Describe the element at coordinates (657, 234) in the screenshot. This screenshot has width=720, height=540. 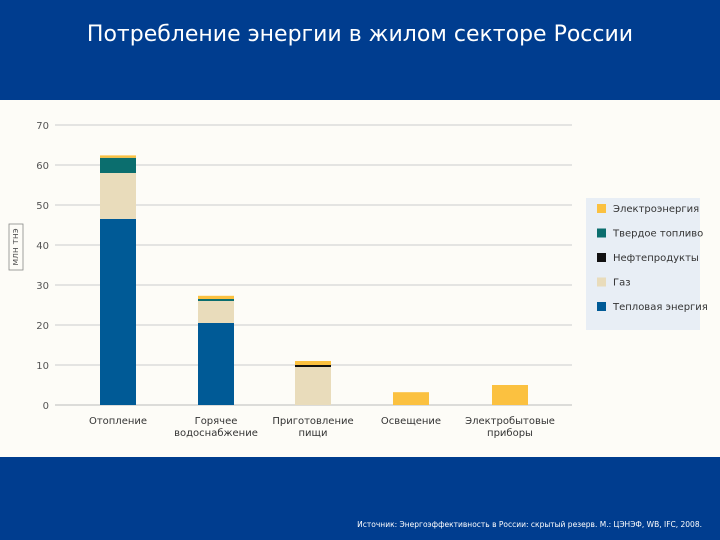
I see `legend-label: Твердое топливо` at that location.